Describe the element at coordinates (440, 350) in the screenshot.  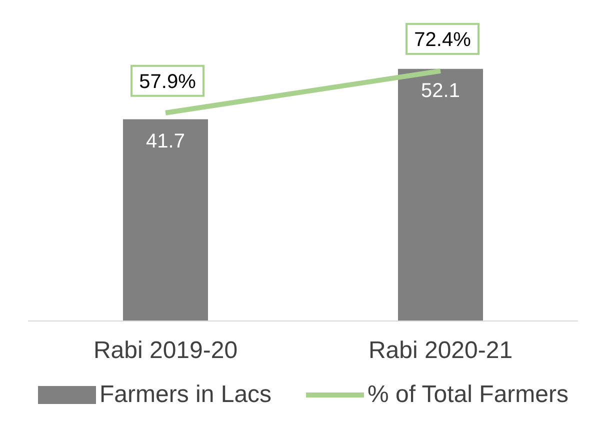
I see `x-tick-label: Rabi 2020-21` at that location.